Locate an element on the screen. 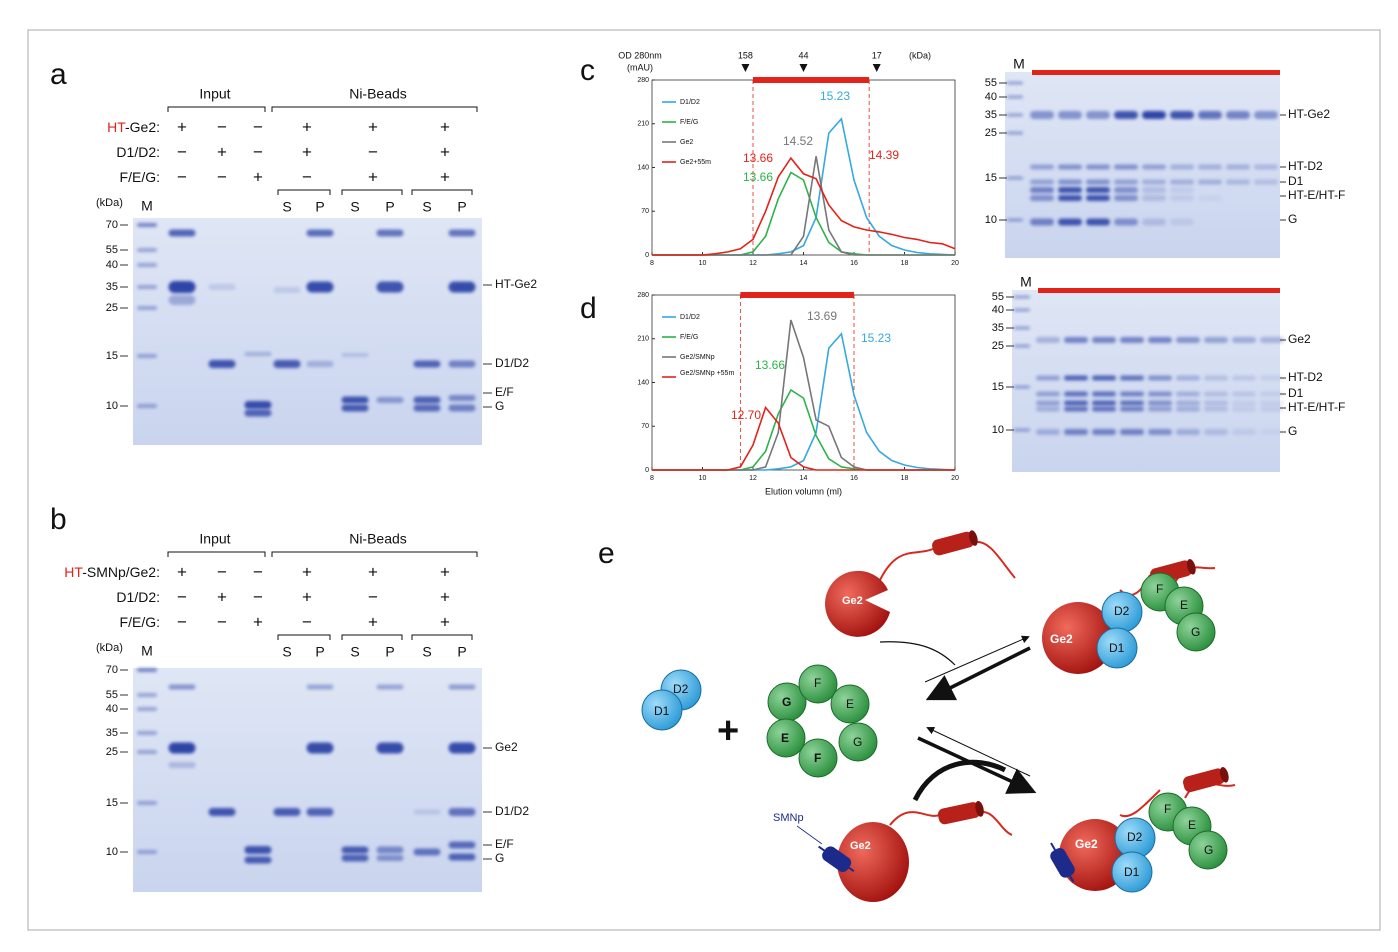 The width and height of the screenshot is (1398, 952). row-label: HT-Ge2: is located at coordinates (133, 127).